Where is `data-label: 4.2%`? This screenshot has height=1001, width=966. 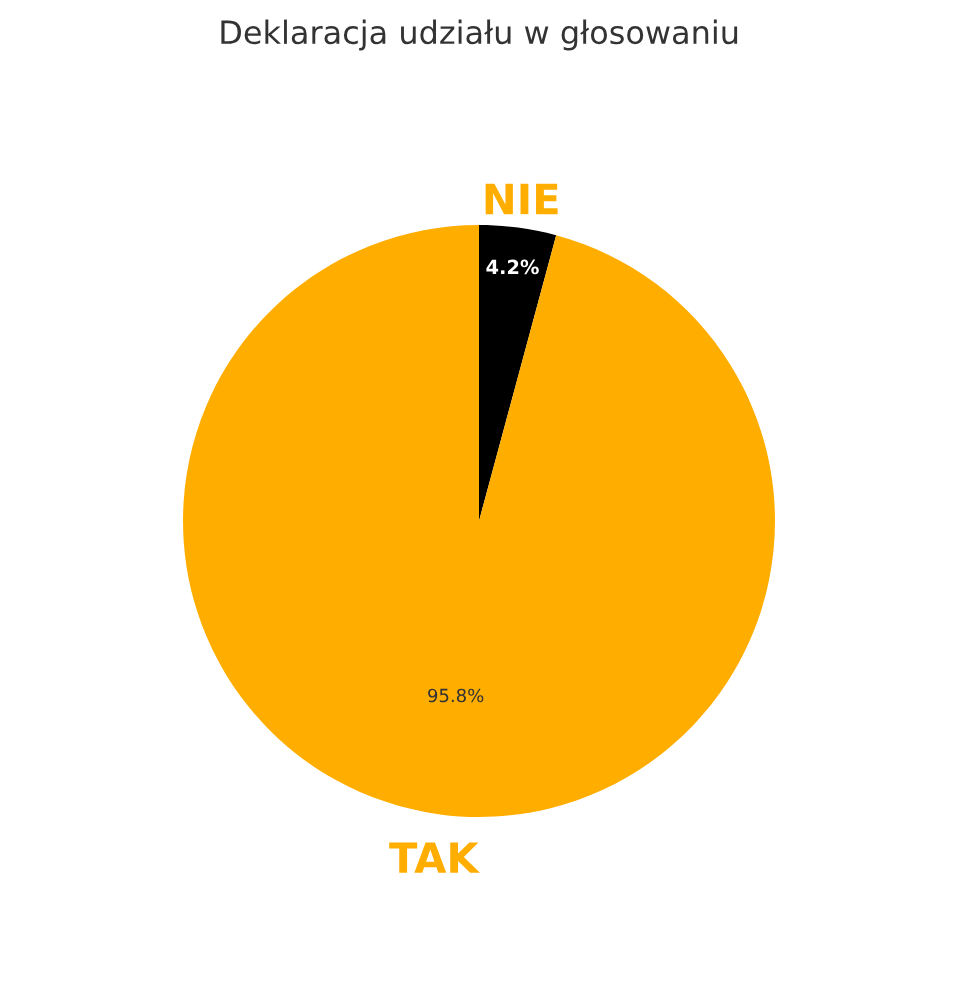
data-label: 4.2% is located at coordinates (512, 267).